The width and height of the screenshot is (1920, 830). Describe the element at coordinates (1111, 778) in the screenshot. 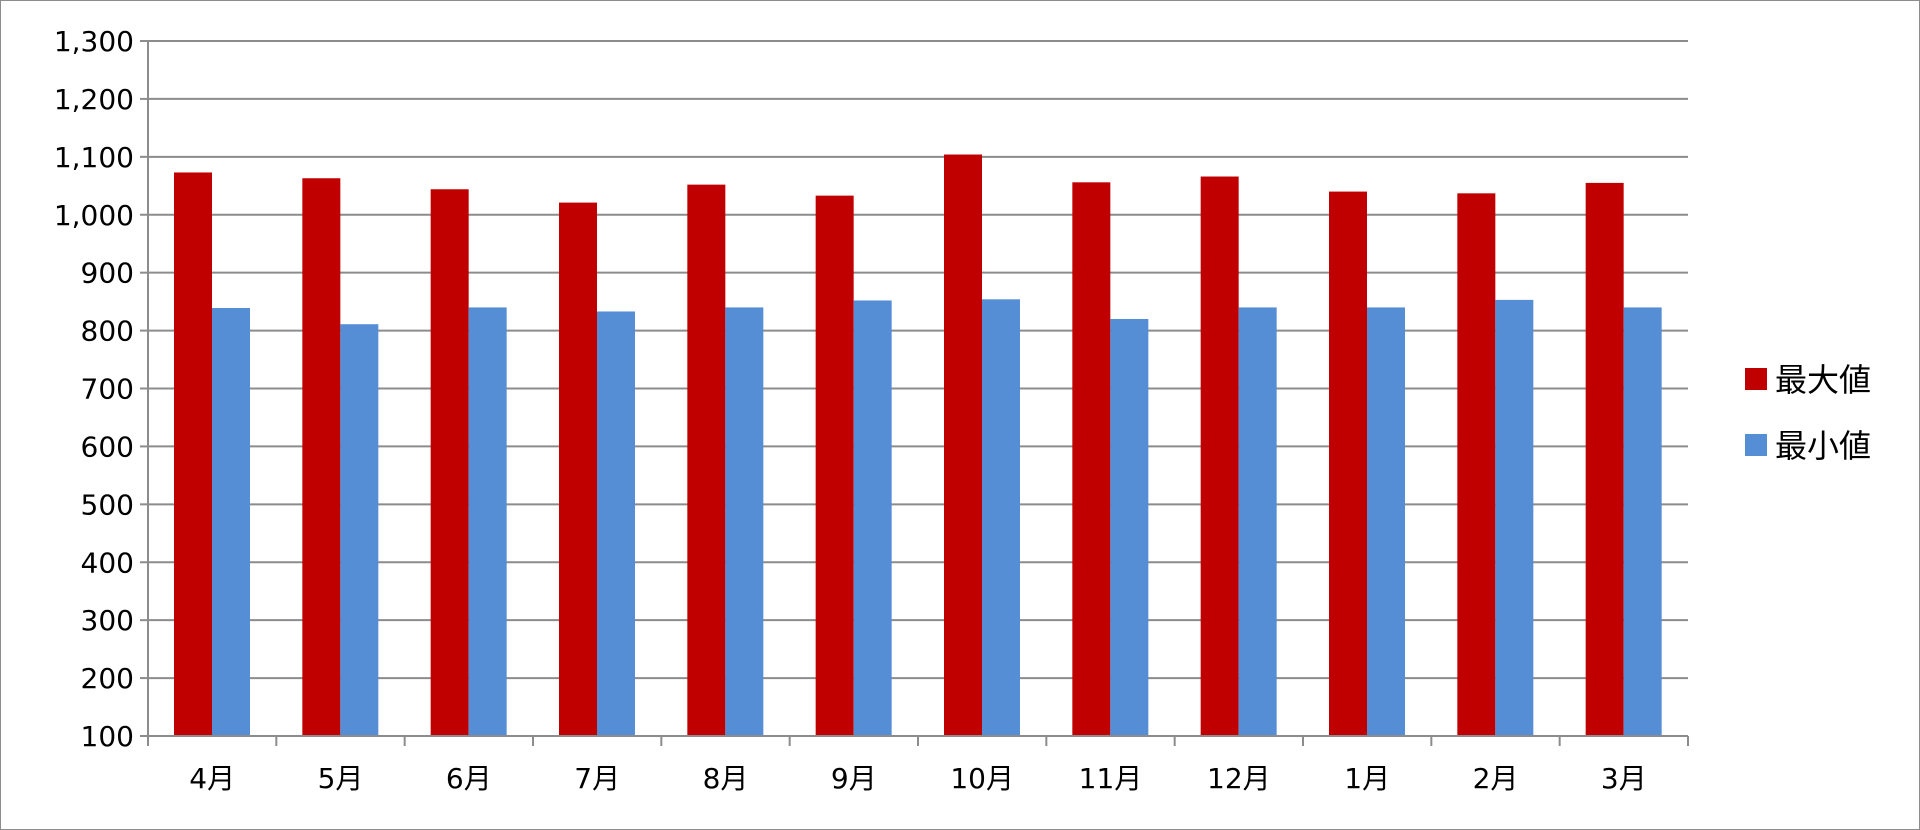

I see `x-tick-label: 11月` at that location.